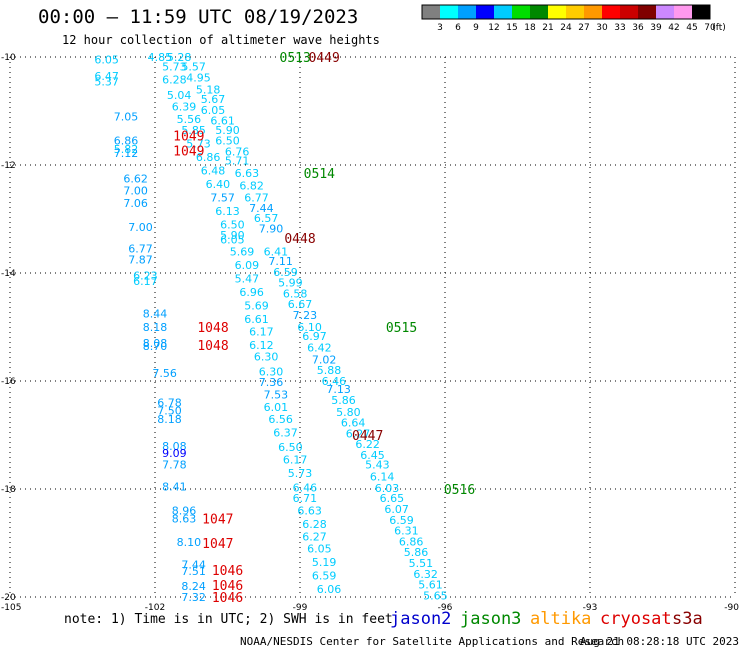 The width and height of the screenshot is (740, 650). I want to click on wave-height-point: 6.59, so click(324, 575).